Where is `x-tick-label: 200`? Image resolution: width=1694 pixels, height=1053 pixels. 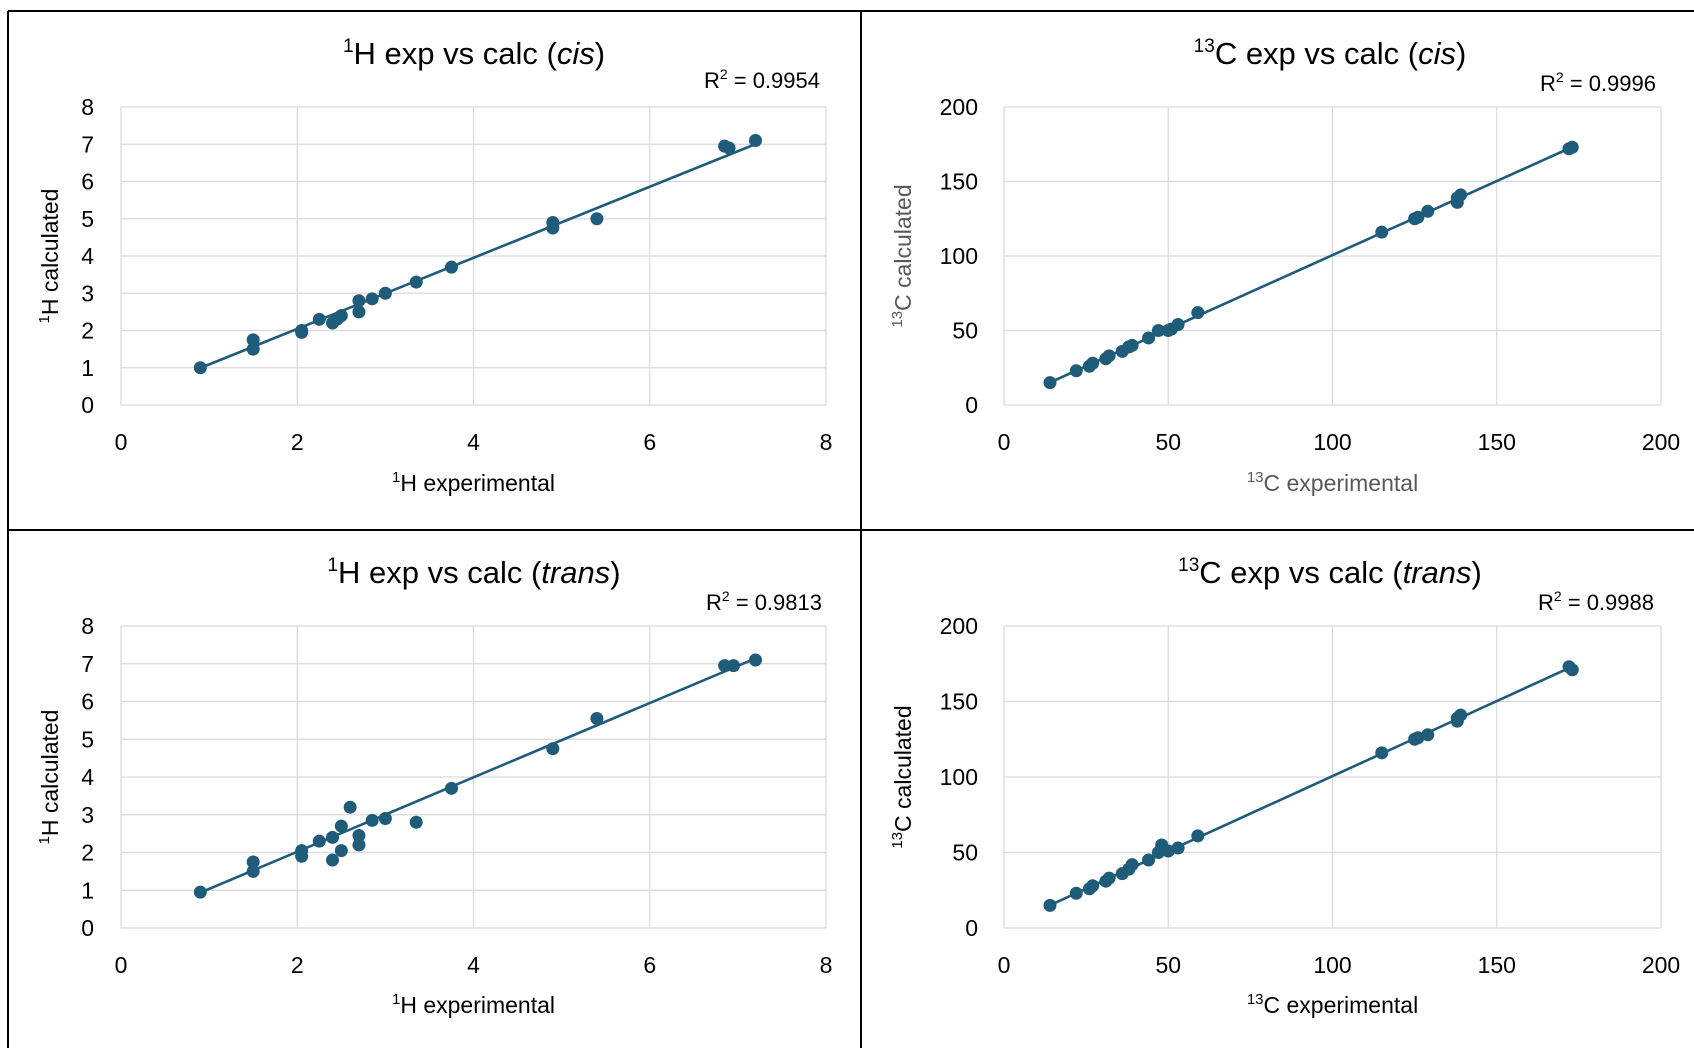 x-tick-label: 200 is located at coordinates (1661, 442).